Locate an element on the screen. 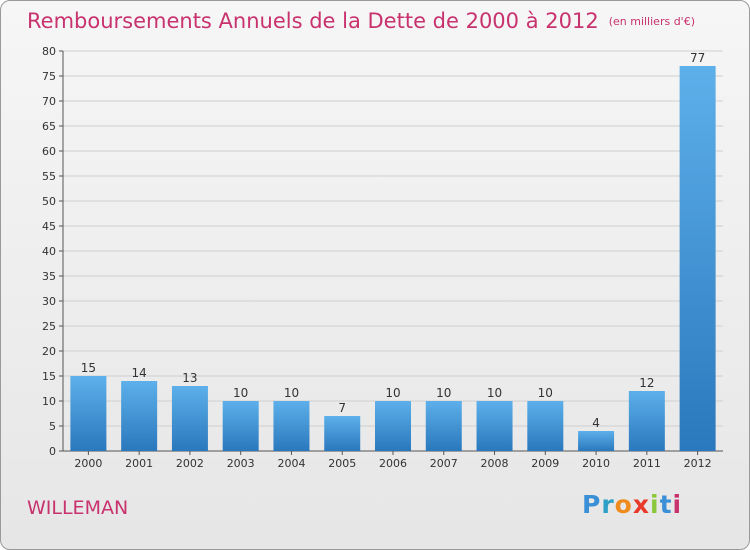 The height and width of the screenshot is (550, 750). y-tick-label: 5 is located at coordinates (52, 426).